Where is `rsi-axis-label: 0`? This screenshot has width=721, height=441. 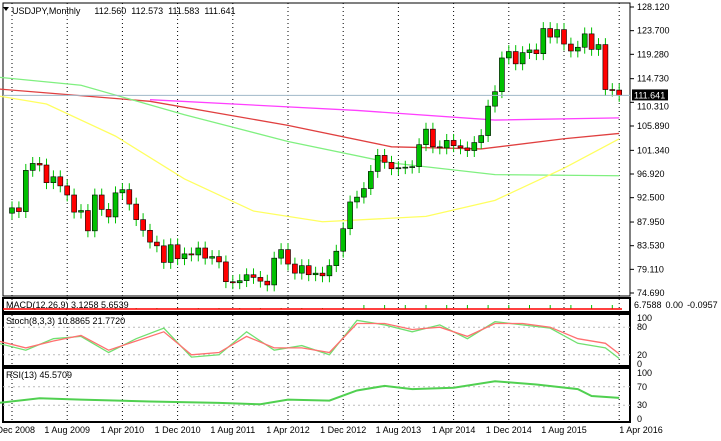
rsi-axis-label: 0 is located at coordinates (639, 419).